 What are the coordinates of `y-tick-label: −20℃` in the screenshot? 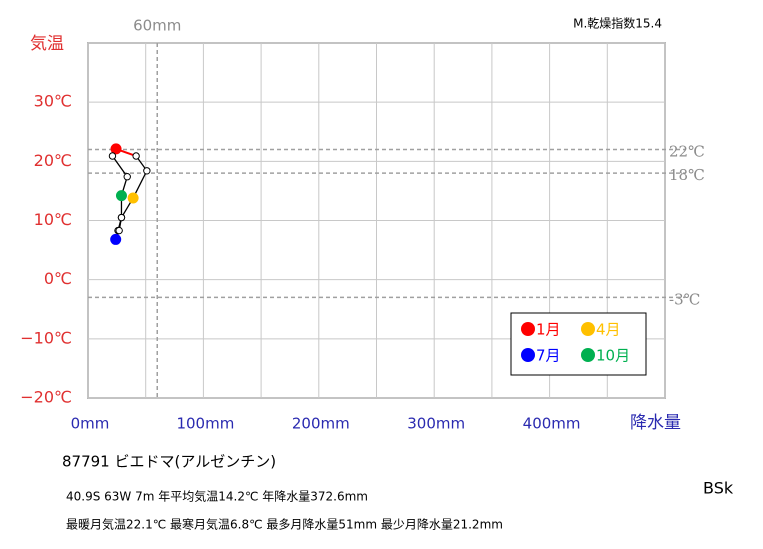 It's located at (46, 397).